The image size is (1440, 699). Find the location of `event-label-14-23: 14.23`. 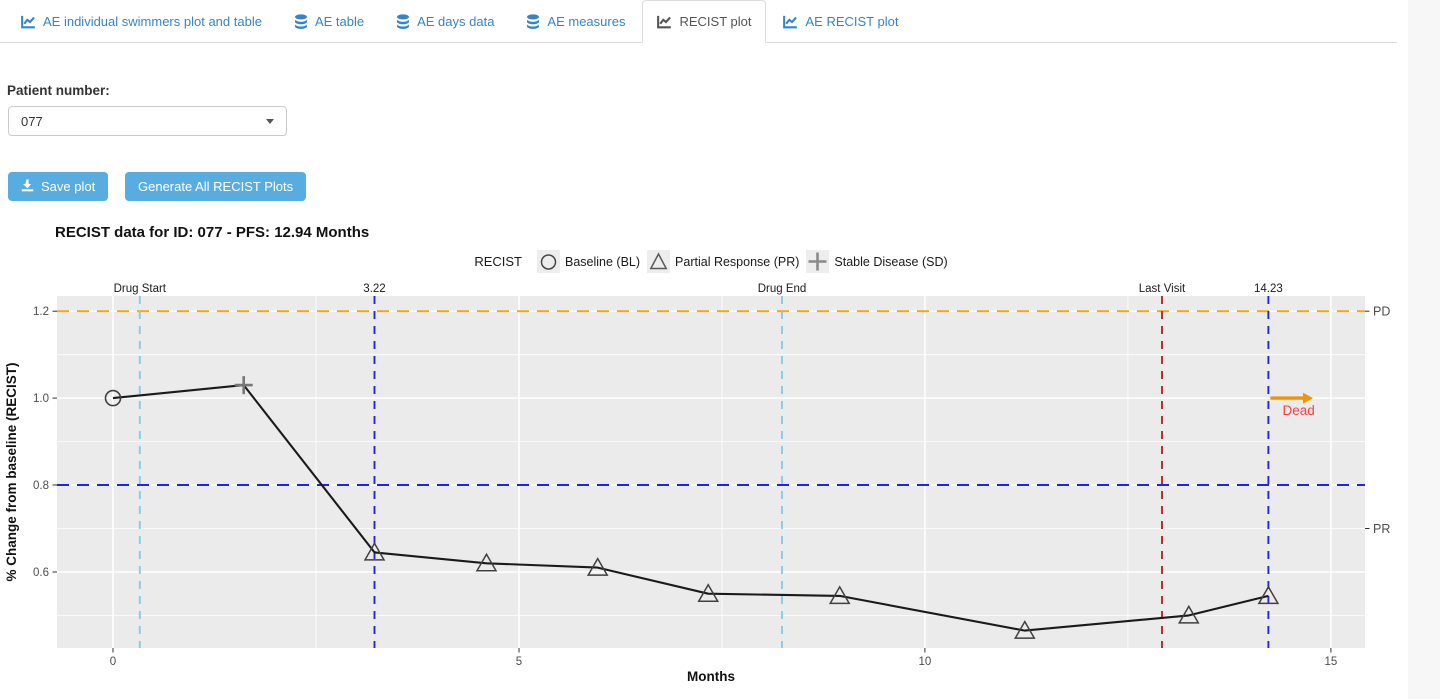

event-label-14-23: 14.23 is located at coordinates (1268, 289).